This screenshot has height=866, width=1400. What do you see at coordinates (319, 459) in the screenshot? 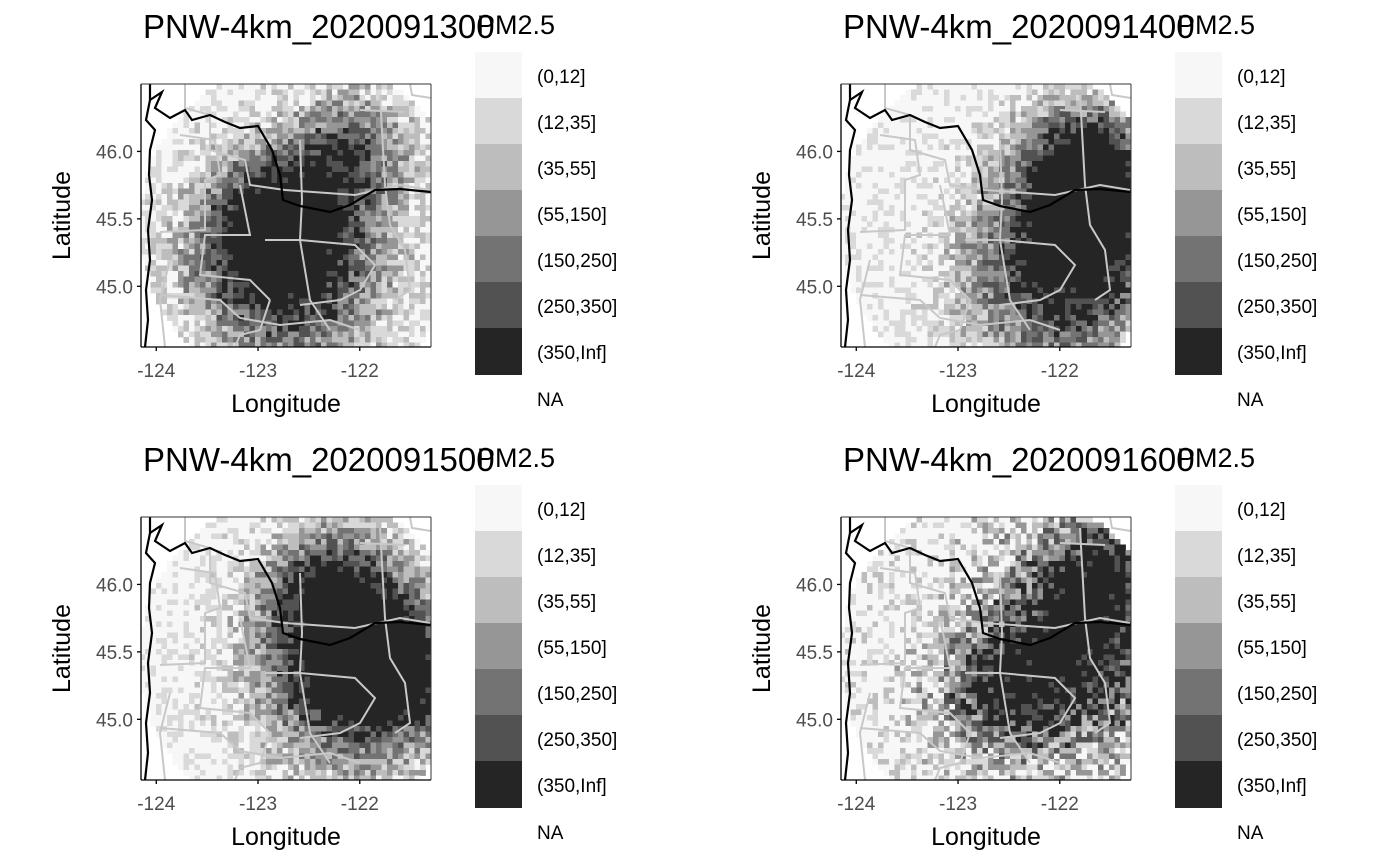
I see `panel-title: PNW-4km_2020091500` at bounding box center [319, 459].